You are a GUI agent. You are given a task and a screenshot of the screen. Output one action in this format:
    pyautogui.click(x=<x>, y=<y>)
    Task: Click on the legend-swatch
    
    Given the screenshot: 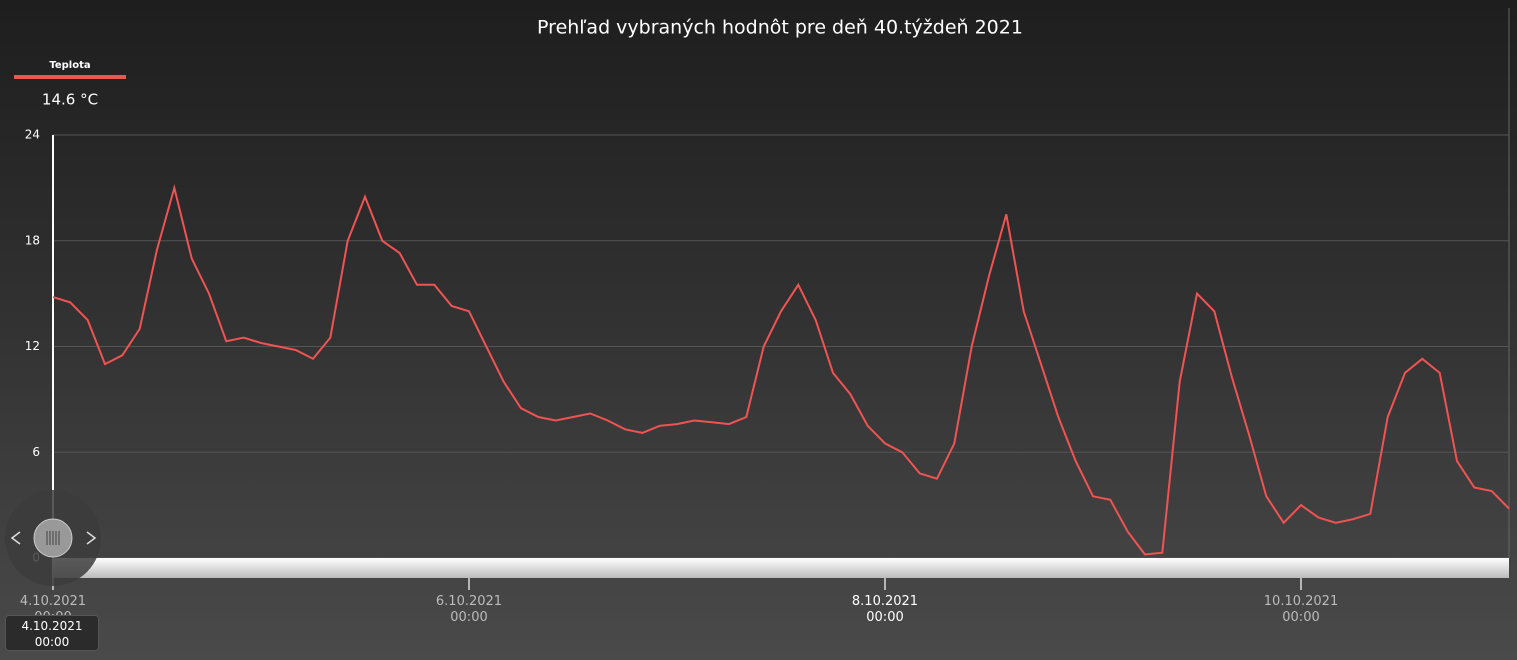 What is the action you would take?
    pyautogui.click(x=70, y=77)
    